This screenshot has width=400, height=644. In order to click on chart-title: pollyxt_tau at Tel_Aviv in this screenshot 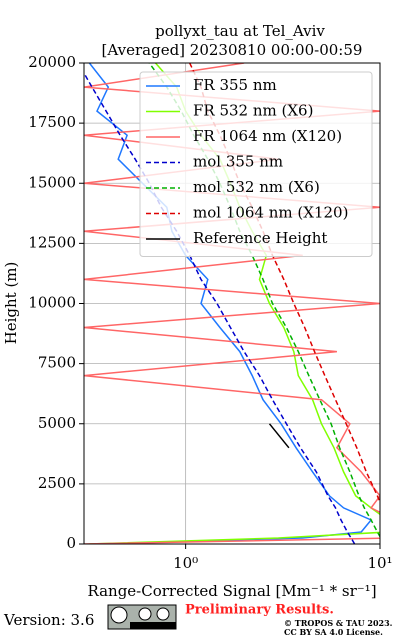, I will do `click(240, 31)`.